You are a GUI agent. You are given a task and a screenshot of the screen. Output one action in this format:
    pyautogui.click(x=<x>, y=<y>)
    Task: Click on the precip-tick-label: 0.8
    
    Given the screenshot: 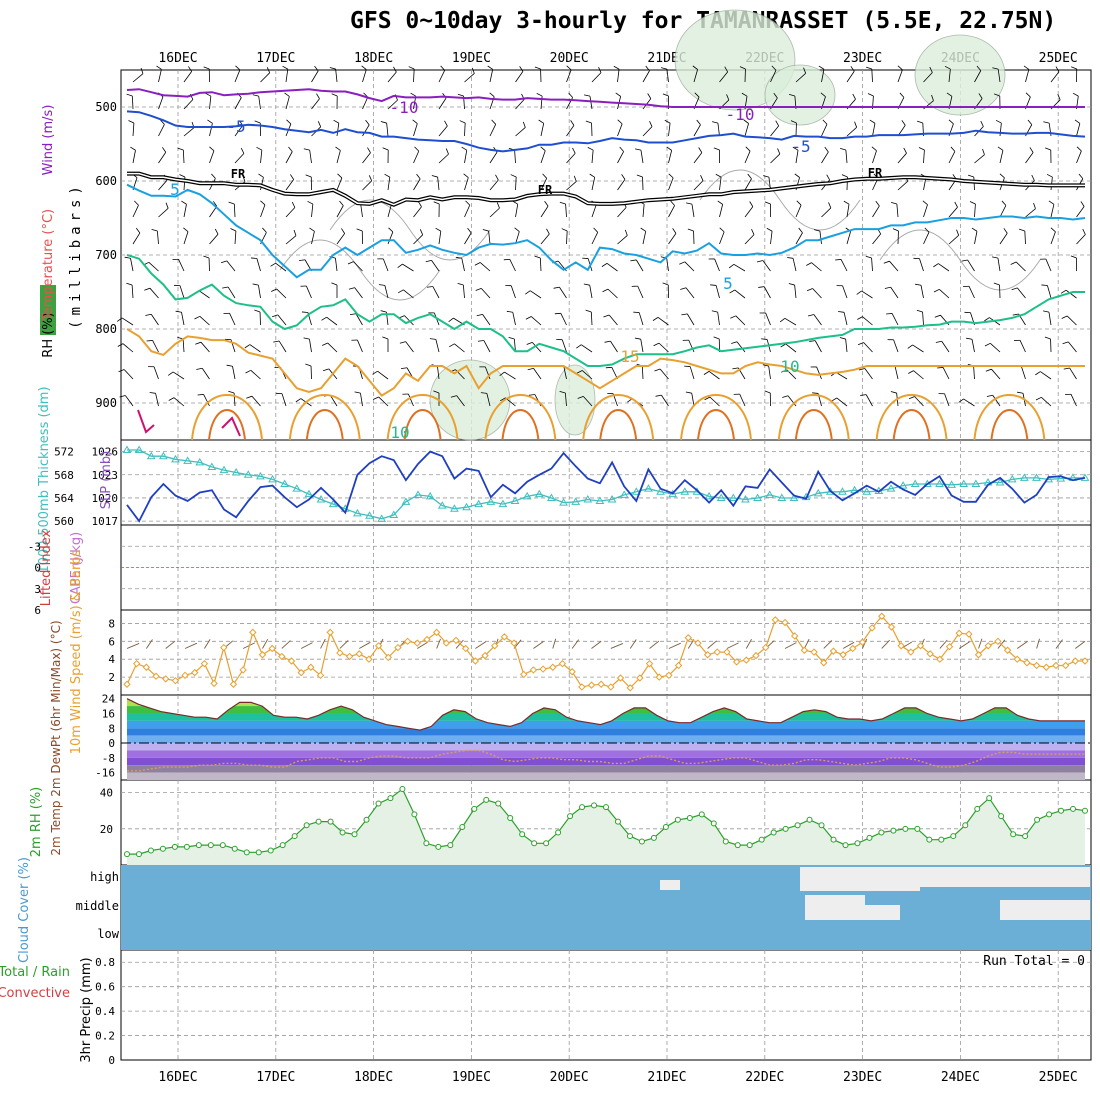 What is the action you would take?
    pyautogui.click(x=105, y=962)
    